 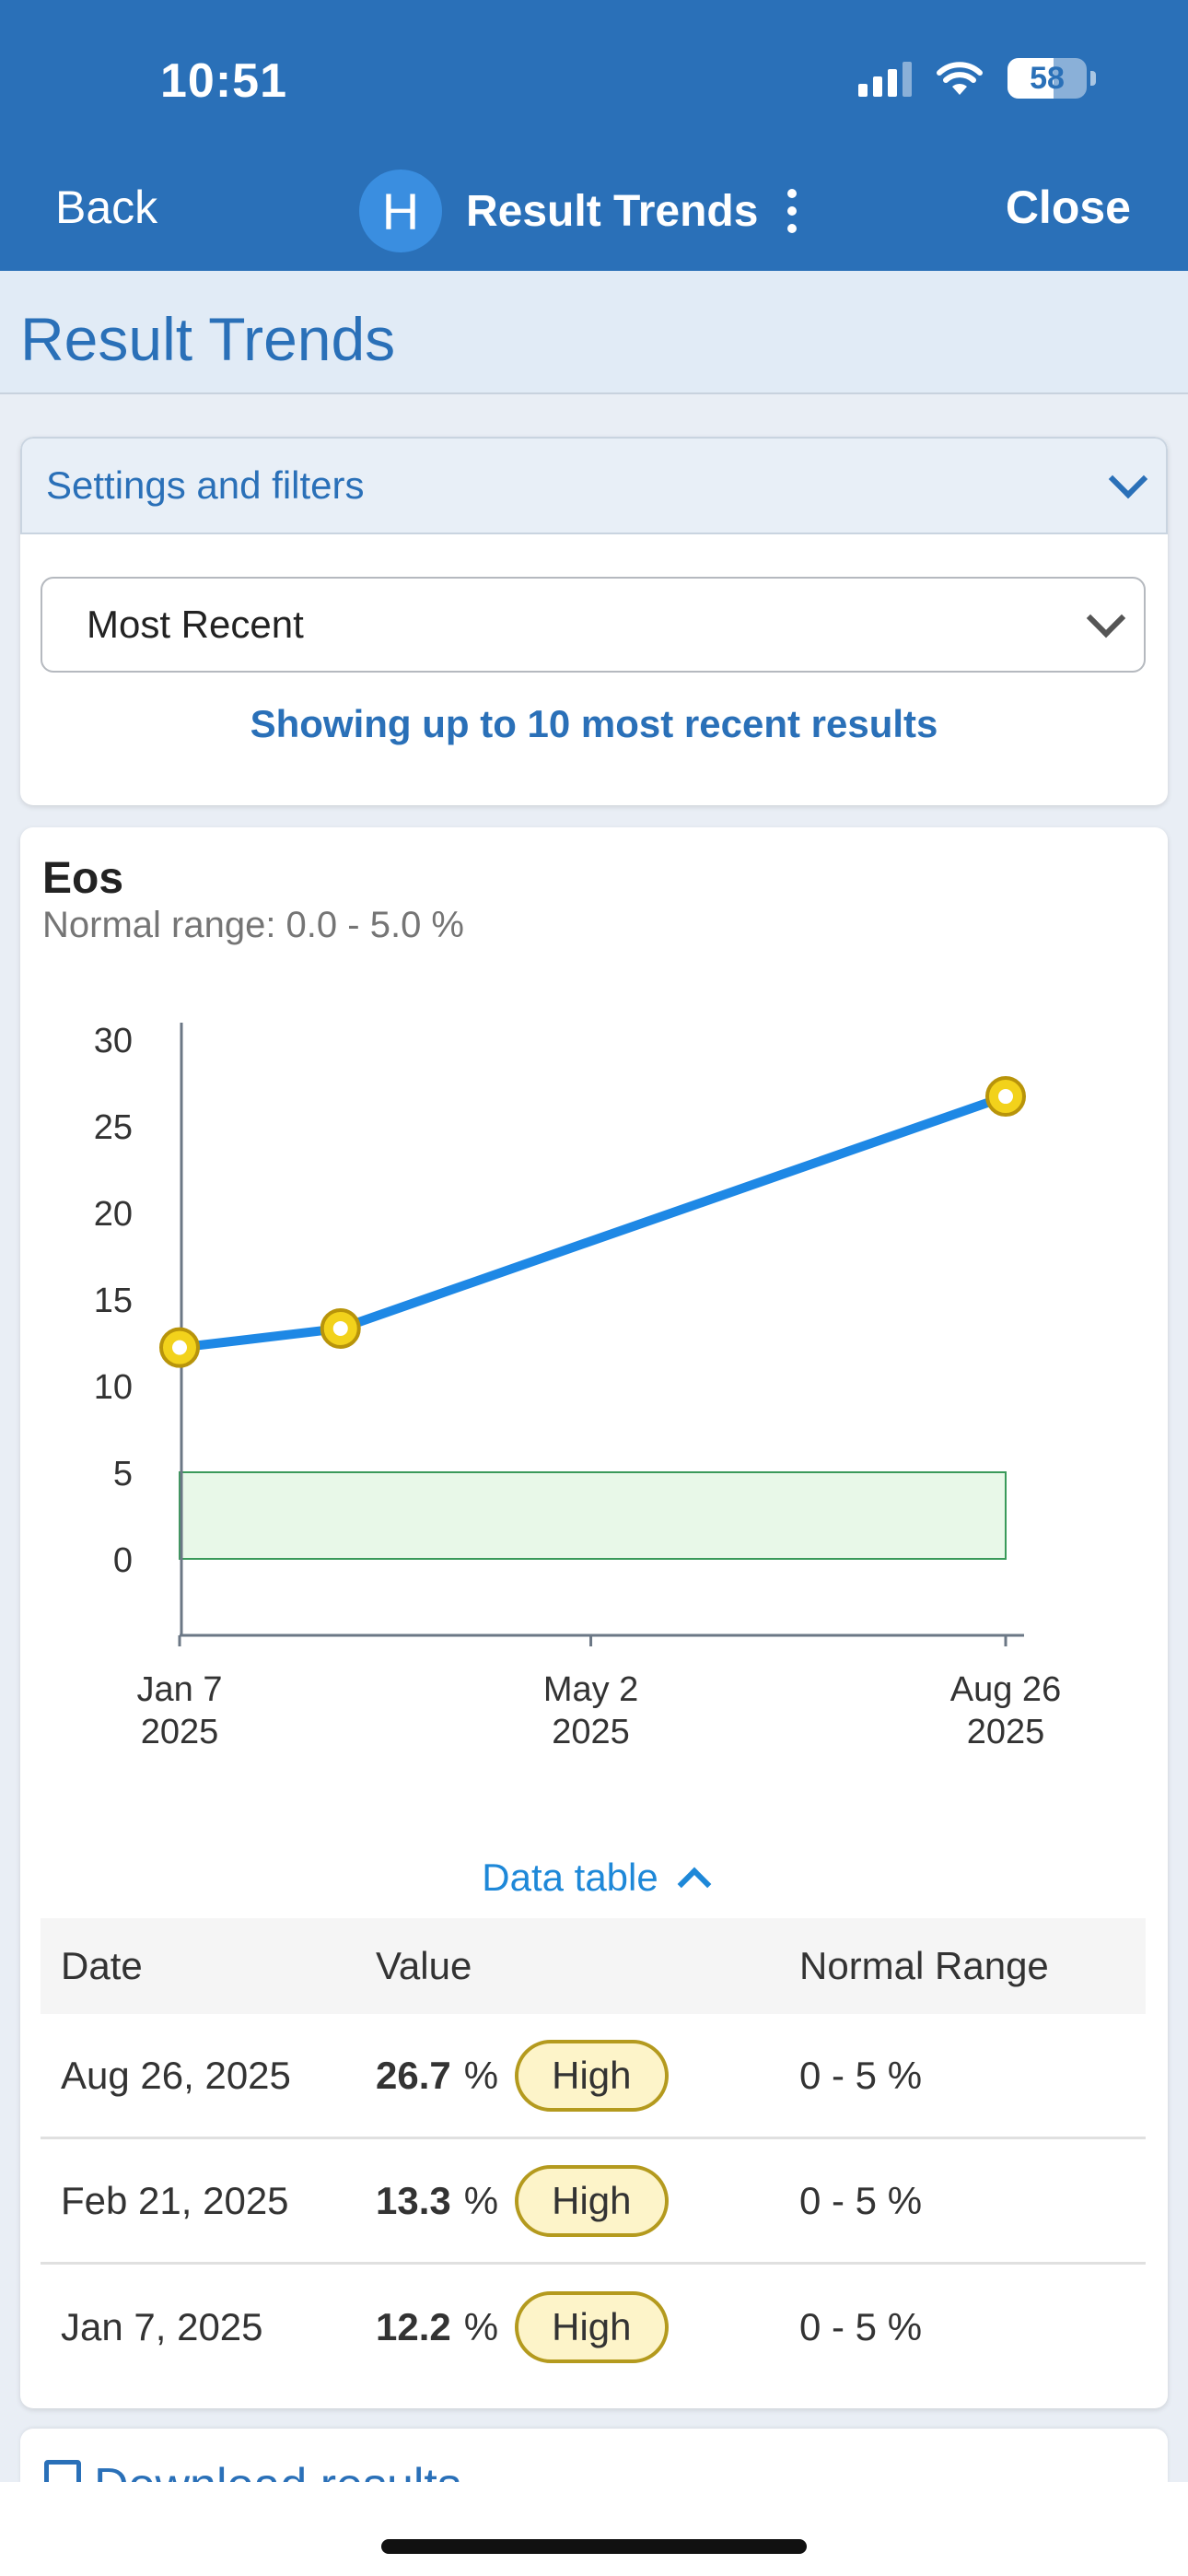 I want to click on avatar: H, so click(x=400, y=211).